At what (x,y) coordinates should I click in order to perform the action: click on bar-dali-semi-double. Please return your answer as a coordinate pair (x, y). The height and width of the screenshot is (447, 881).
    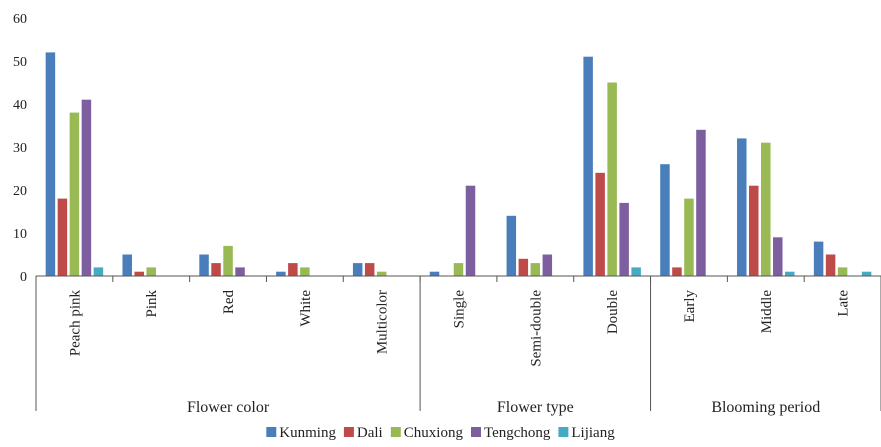
    Looking at the image, I should click on (523, 267).